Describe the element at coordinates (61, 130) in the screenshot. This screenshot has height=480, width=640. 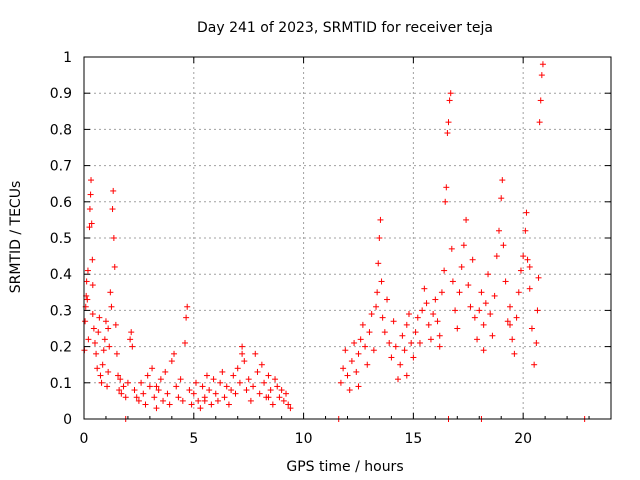
I see `y-tick-label: 0.8` at that location.